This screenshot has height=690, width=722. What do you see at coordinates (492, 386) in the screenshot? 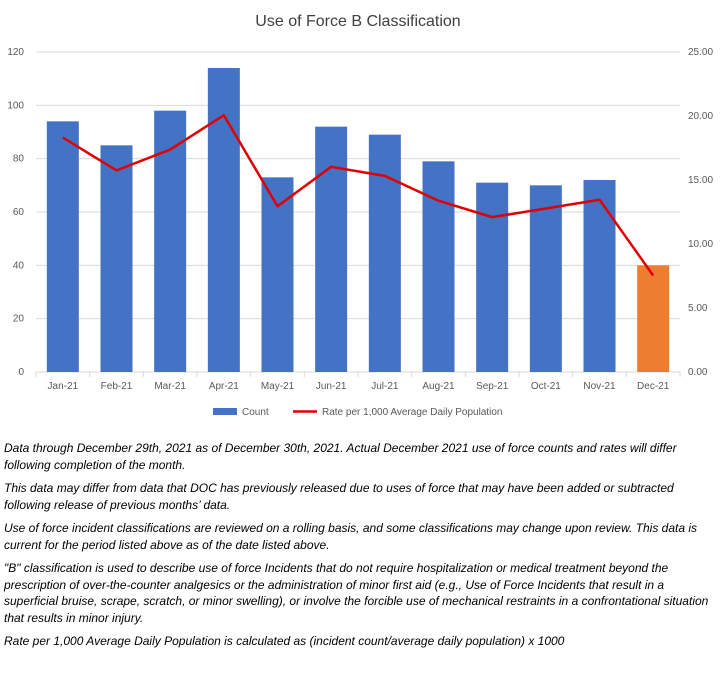
I see `x-tick-label: Sep-21` at bounding box center [492, 386].